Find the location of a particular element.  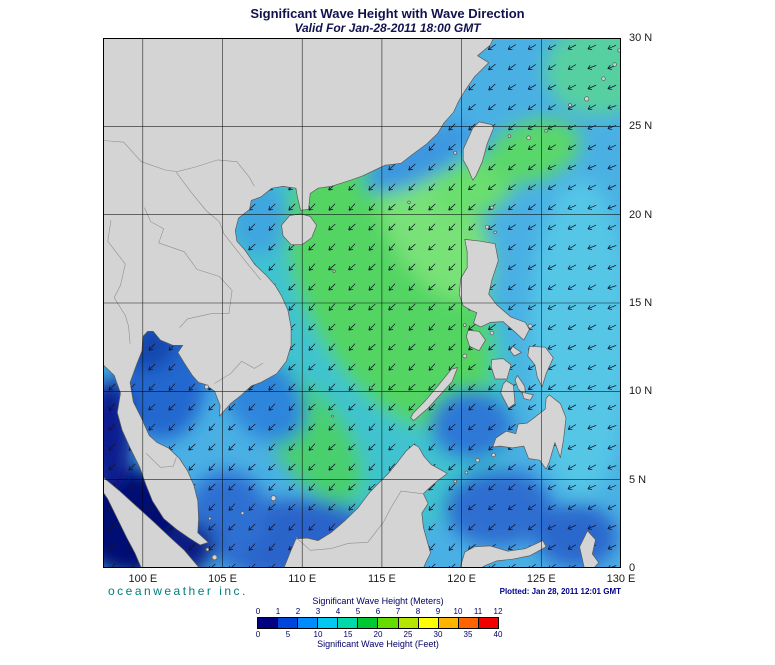

feet-tick: 5 is located at coordinates (288, 634).